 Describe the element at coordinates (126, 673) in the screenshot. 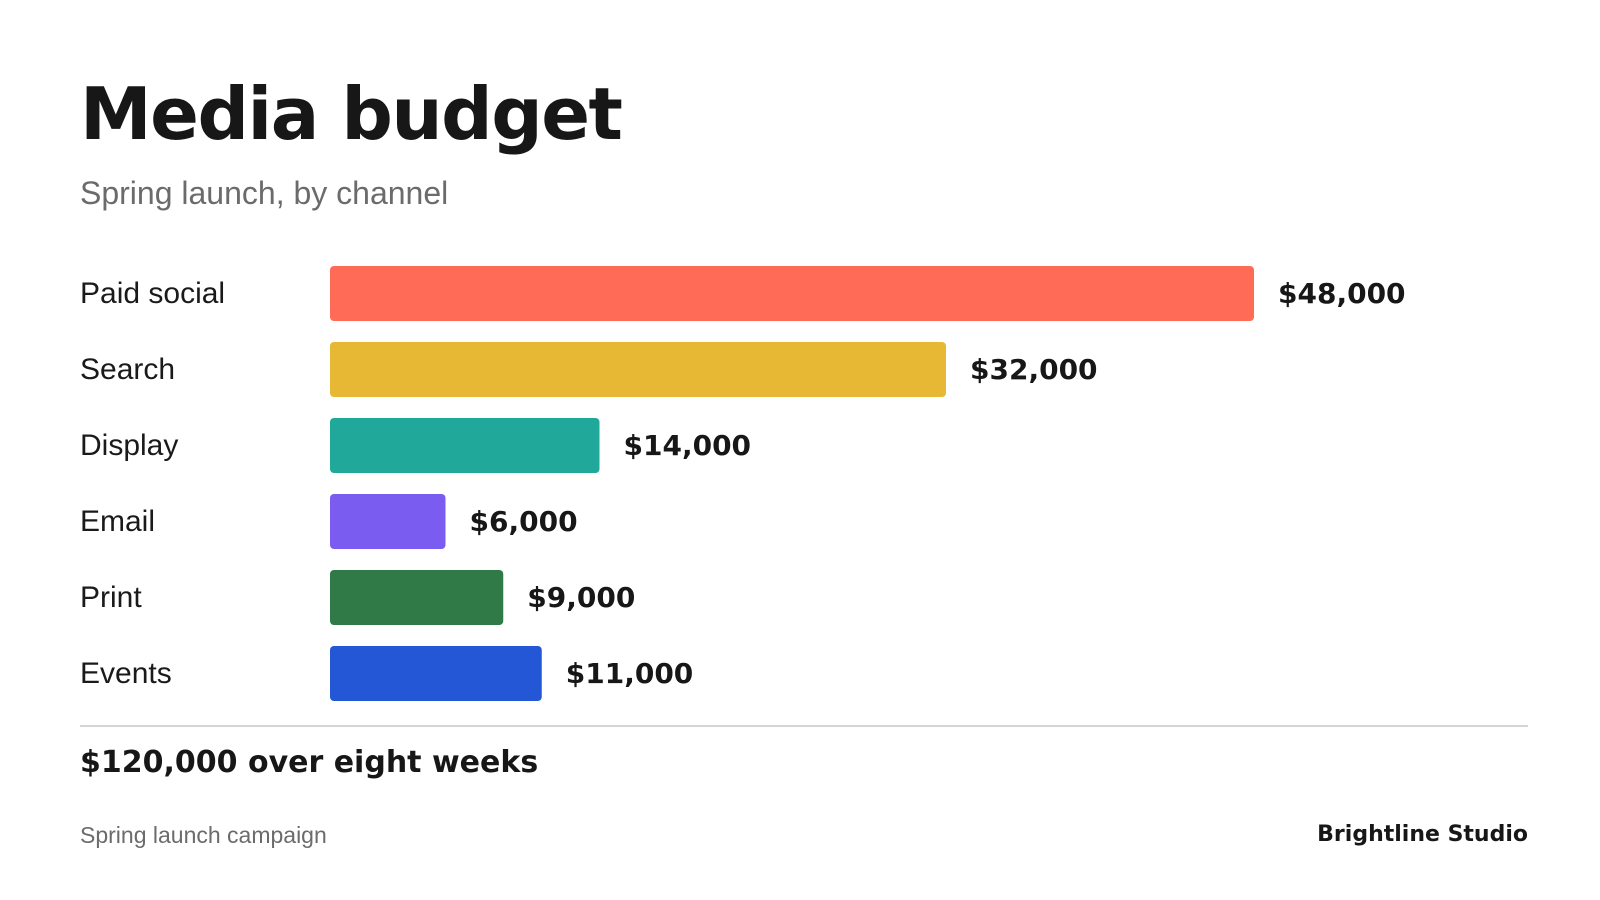

I see `category-label: Events` at that location.